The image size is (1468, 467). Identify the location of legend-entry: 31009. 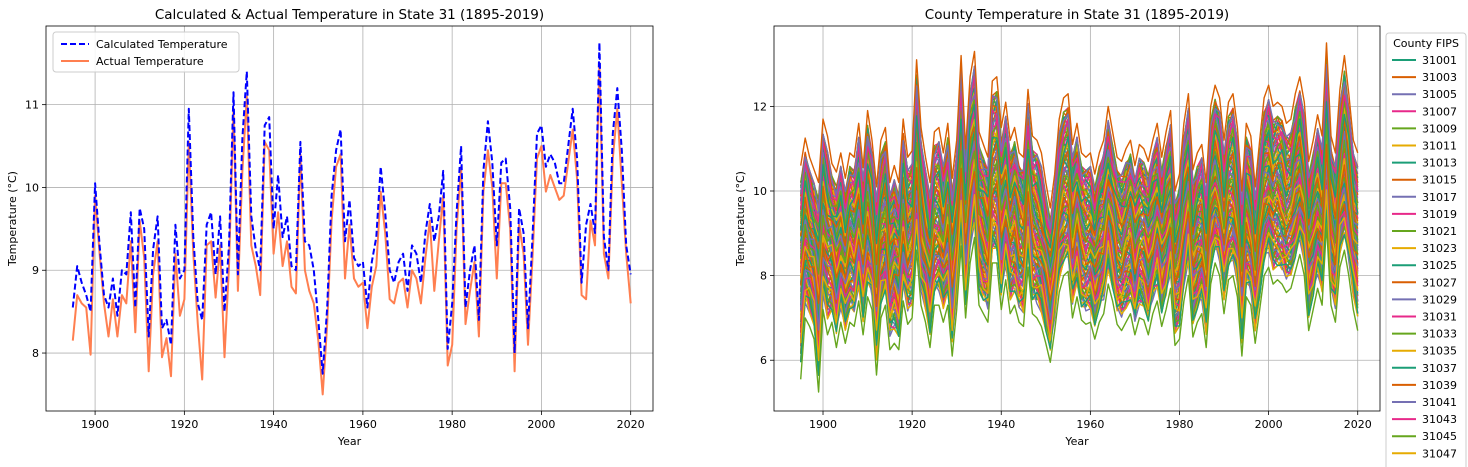
(1439, 128).